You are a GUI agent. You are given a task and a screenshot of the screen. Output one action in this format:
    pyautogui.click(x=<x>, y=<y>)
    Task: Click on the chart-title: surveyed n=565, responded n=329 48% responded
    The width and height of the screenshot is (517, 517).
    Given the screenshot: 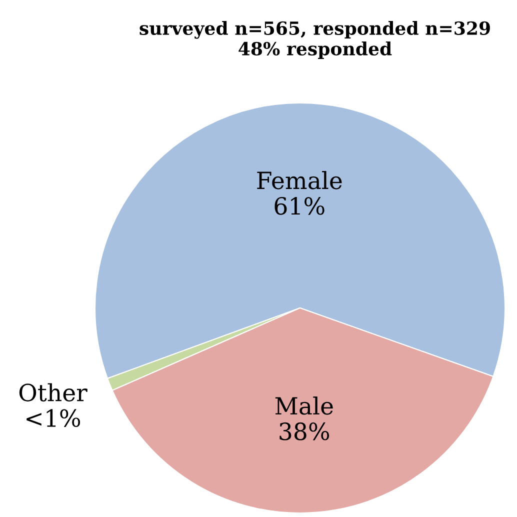 What is the action you would take?
    pyautogui.click(x=315, y=40)
    